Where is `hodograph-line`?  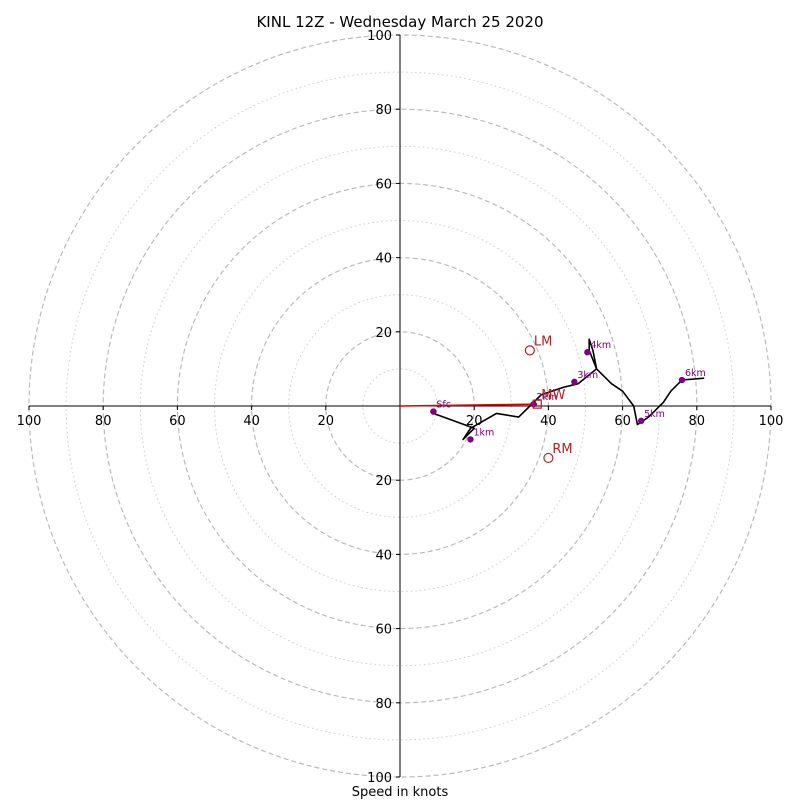 hodograph-line is located at coordinates (569, 389).